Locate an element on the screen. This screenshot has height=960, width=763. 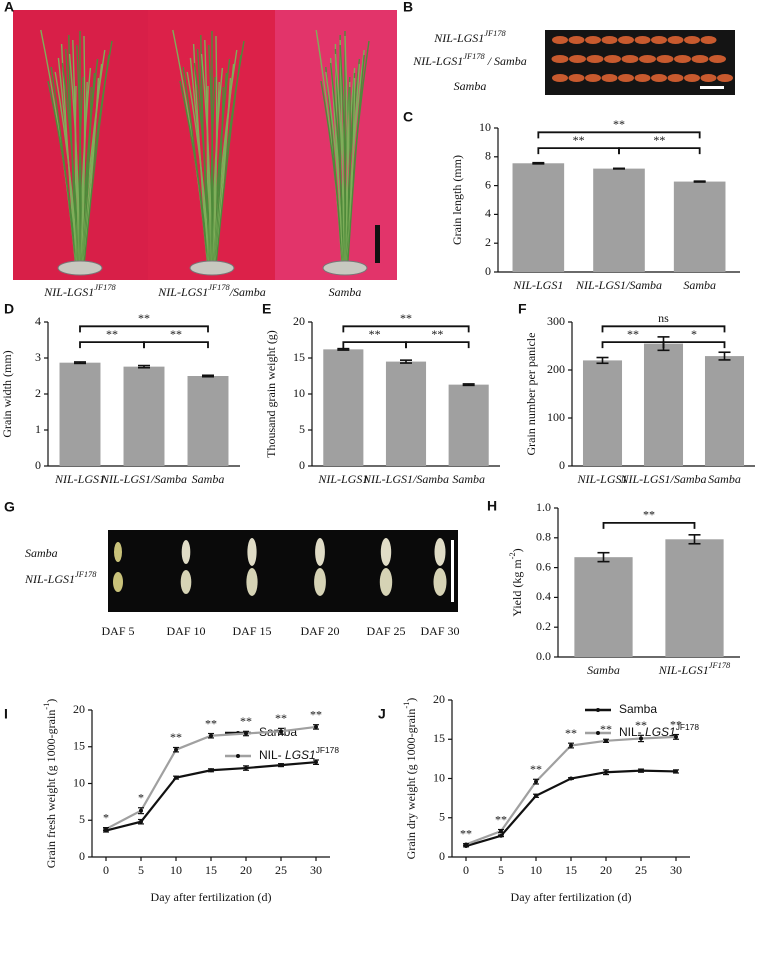
panel-letter: F is located at coordinates (522, 309).